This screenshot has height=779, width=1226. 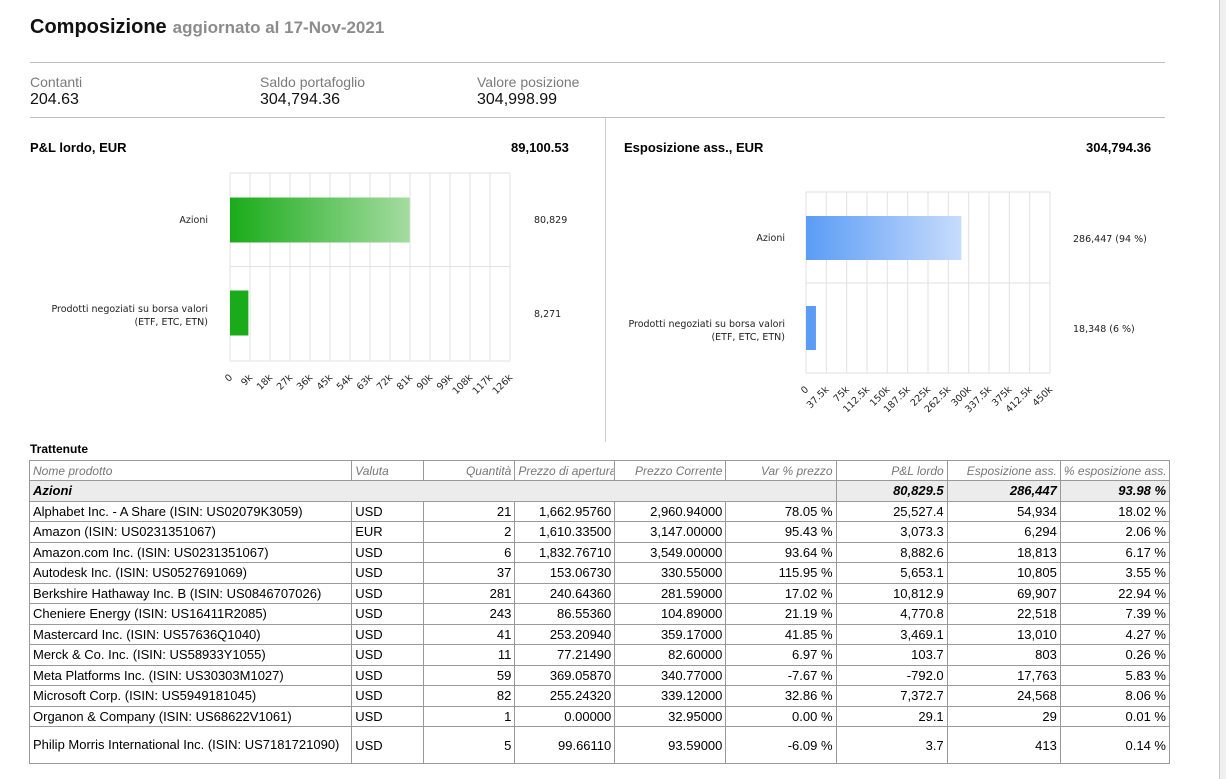 What do you see at coordinates (190, 532) in the screenshot?
I see `cell-name: Amazon (ISIN: US0231351067)` at bounding box center [190, 532].